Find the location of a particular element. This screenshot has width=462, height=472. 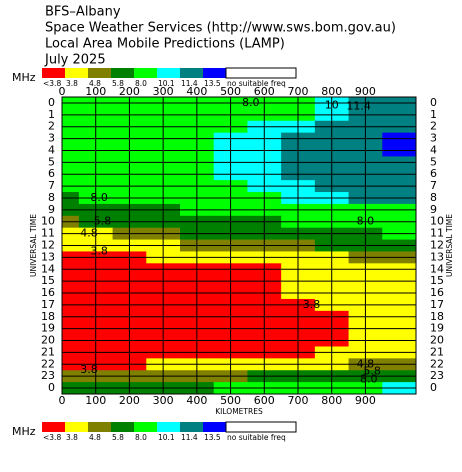

contour-label: 5.8 is located at coordinates (103, 221).